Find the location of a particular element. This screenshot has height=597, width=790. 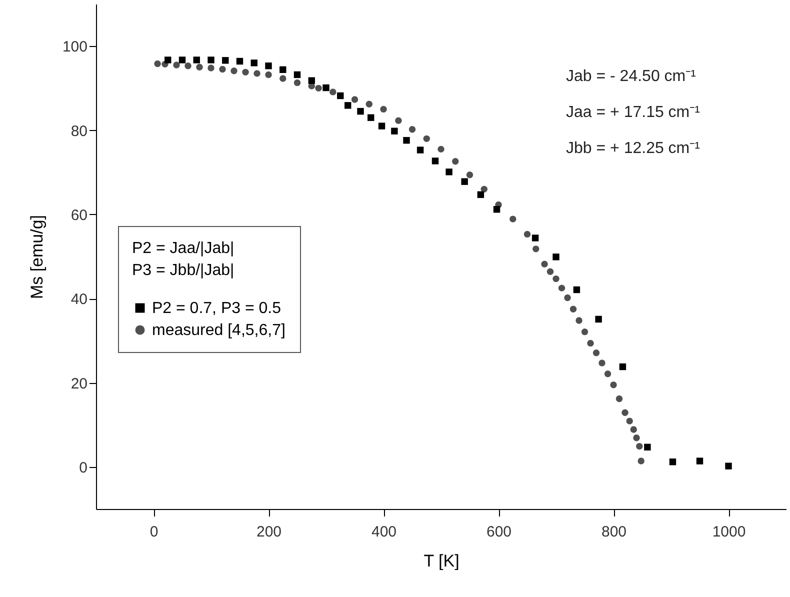

annotation: Jab = - 24.50 cm⁻¹ is located at coordinates (631, 76).